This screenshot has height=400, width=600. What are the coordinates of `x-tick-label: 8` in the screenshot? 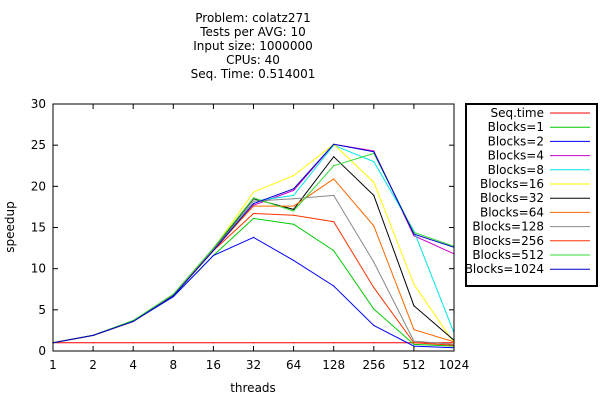 It's located at (173, 365).